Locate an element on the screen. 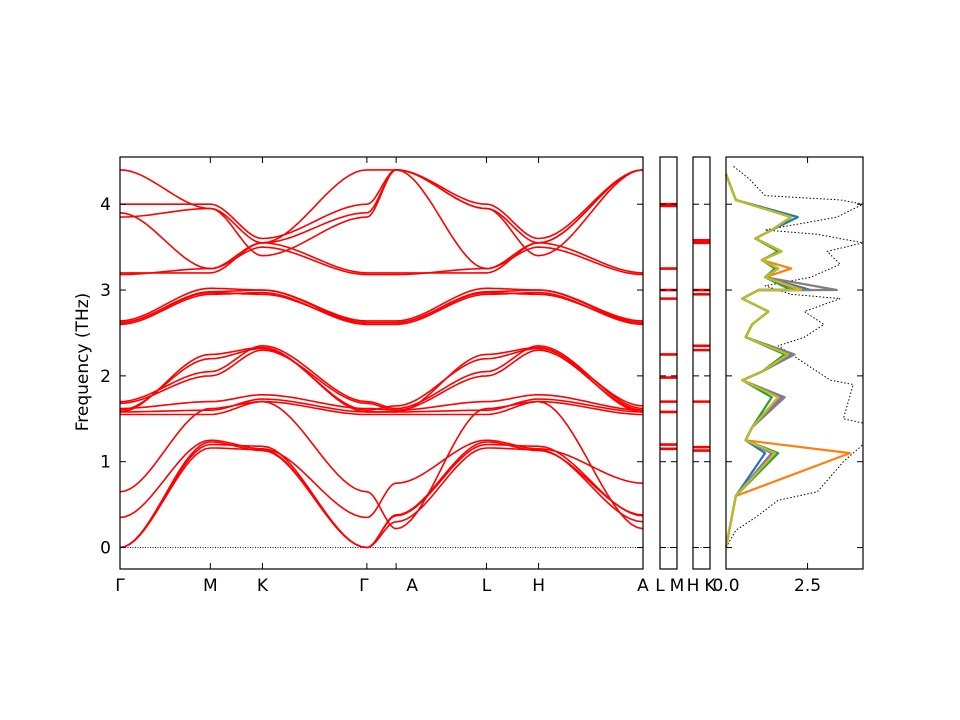  dos-x-tick-label: 2.5 is located at coordinates (807, 586).